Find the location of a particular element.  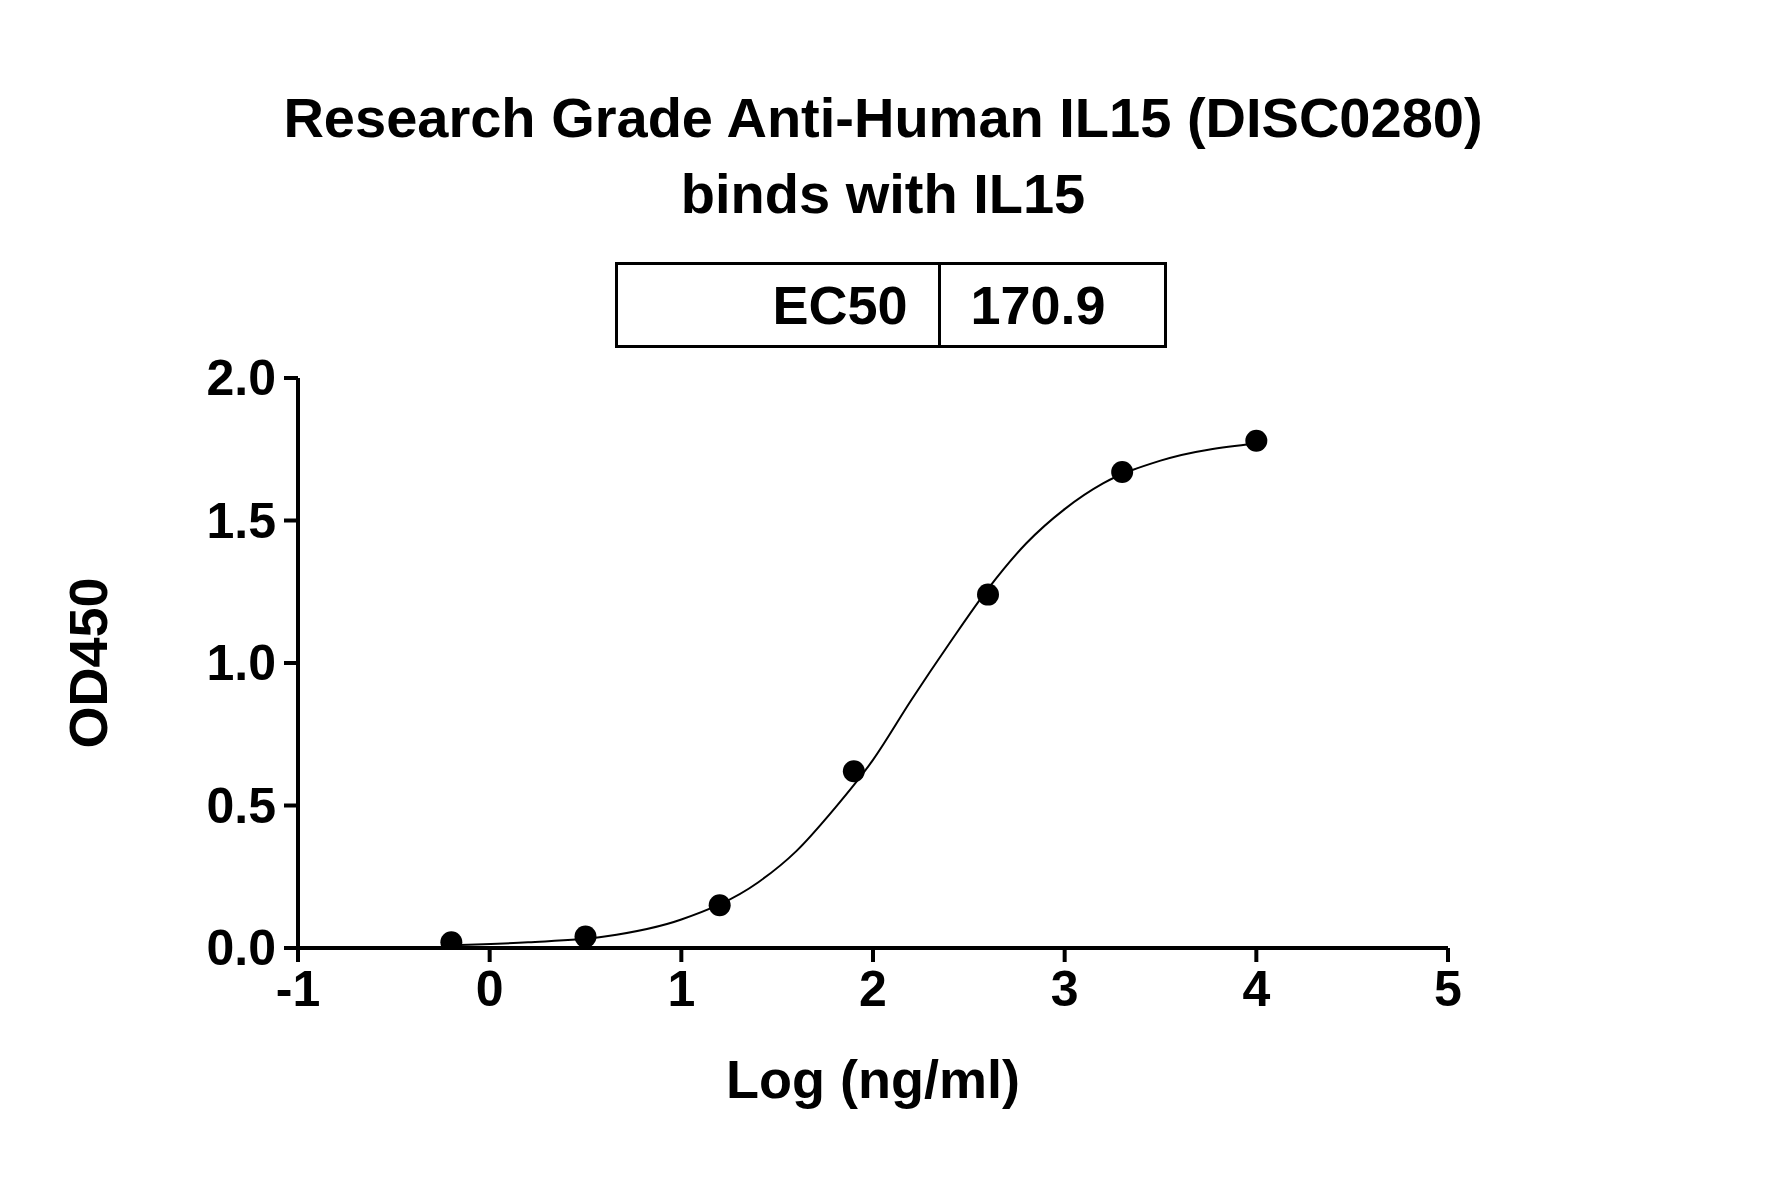

y-axis-title: OD450 is located at coordinates (88, 663).